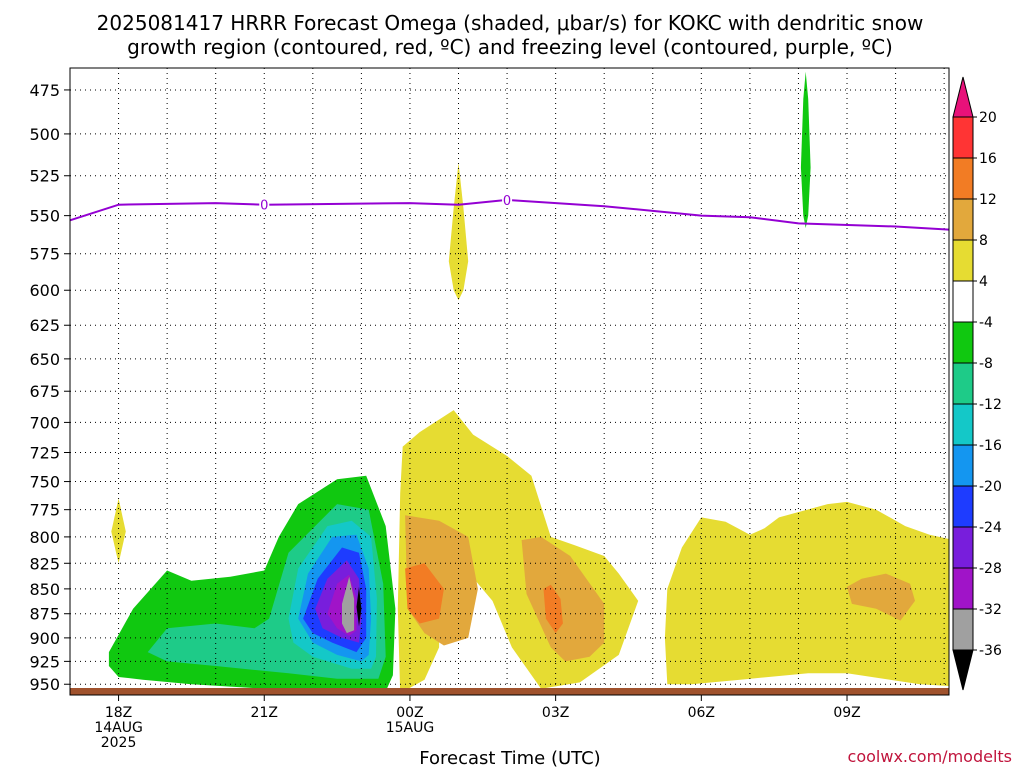 The width and height of the screenshot is (1024, 768). I want to click on colorbar-tick-label: -28, so click(990, 569).